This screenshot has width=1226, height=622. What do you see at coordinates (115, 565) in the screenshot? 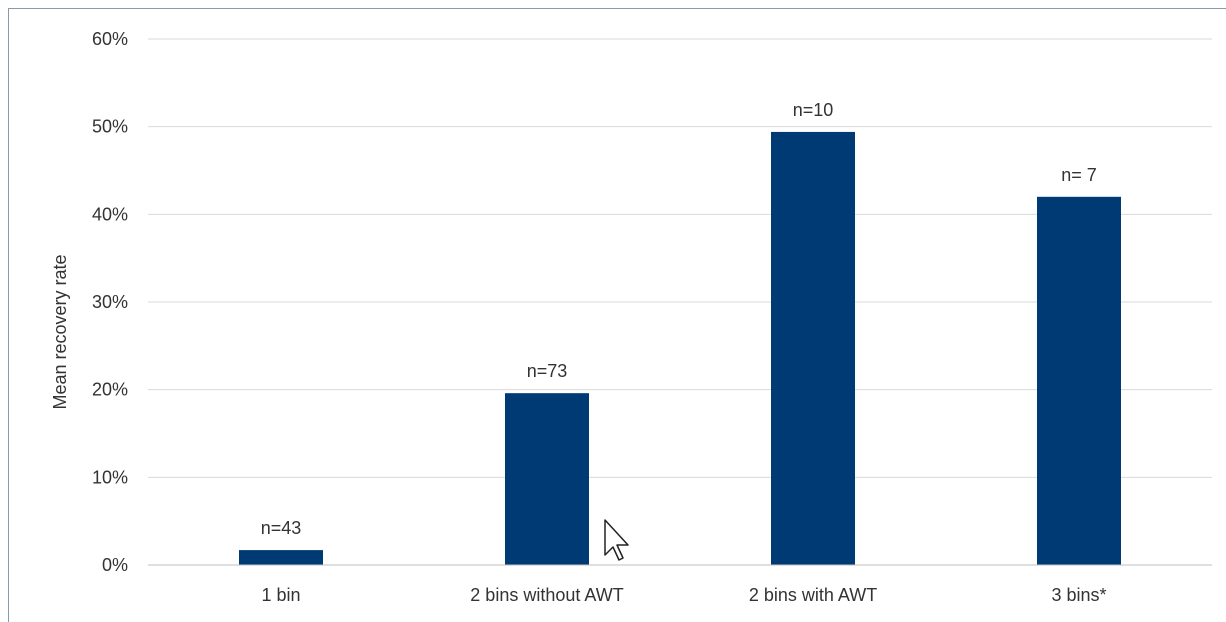
I see `y-tick-label: 0%` at bounding box center [115, 565].